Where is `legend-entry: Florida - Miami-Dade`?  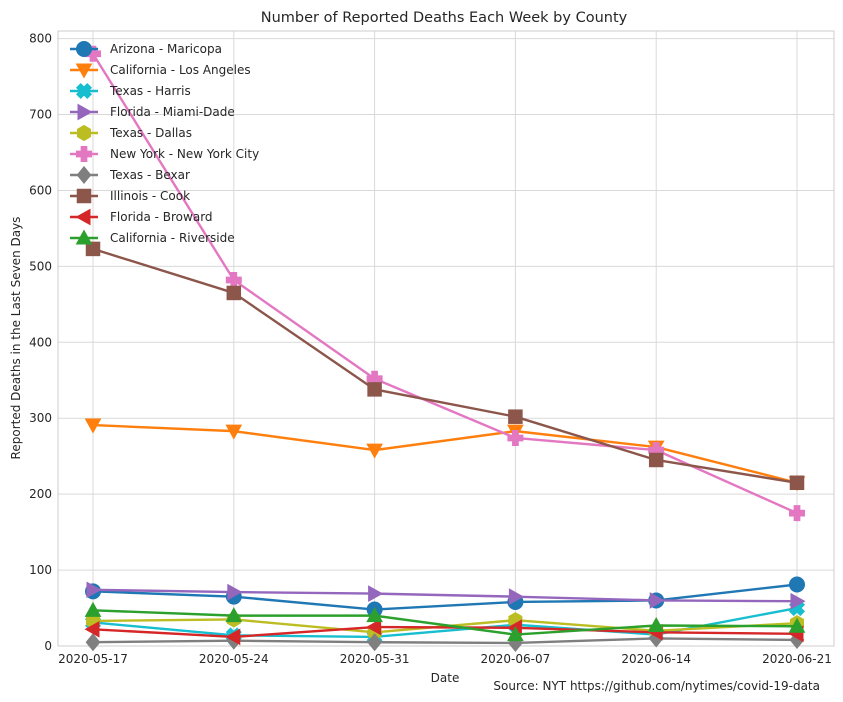
legend-entry: Florida - Miami-Dade is located at coordinates (152, 112).